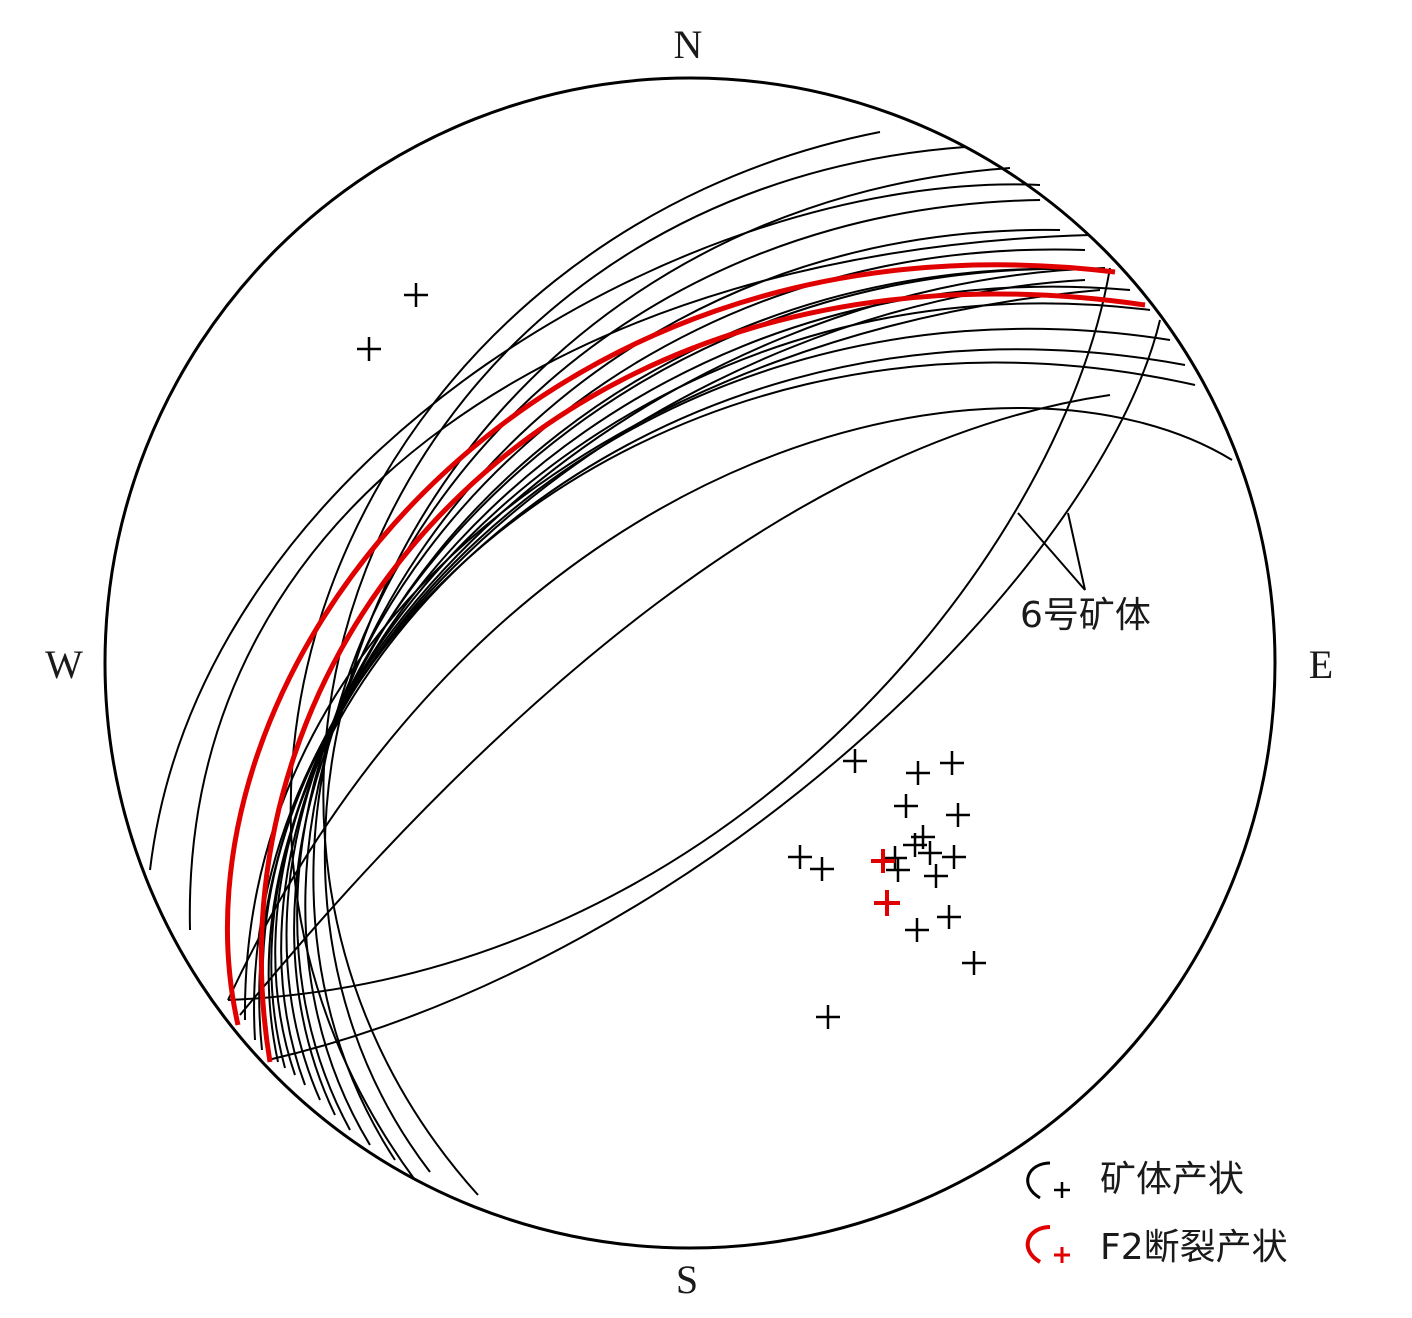 The height and width of the screenshot is (1318, 1412). I want to click on ore-body-6-label: 6号矿体, so click(1085, 615).